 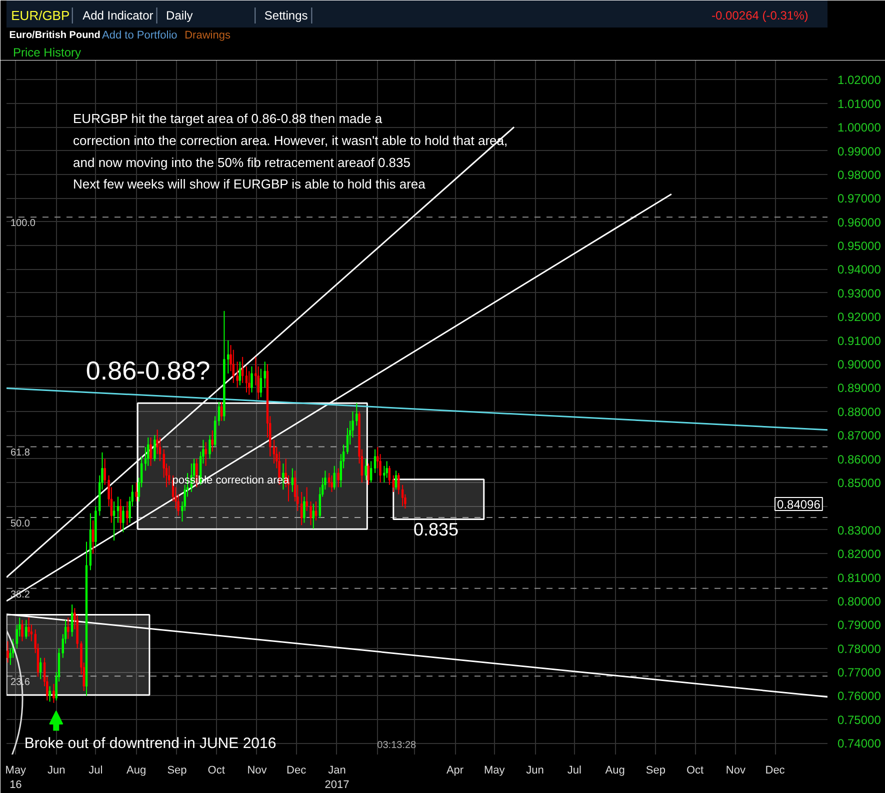 I want to click on x-tick-label: May, so click(x=495, y=770).